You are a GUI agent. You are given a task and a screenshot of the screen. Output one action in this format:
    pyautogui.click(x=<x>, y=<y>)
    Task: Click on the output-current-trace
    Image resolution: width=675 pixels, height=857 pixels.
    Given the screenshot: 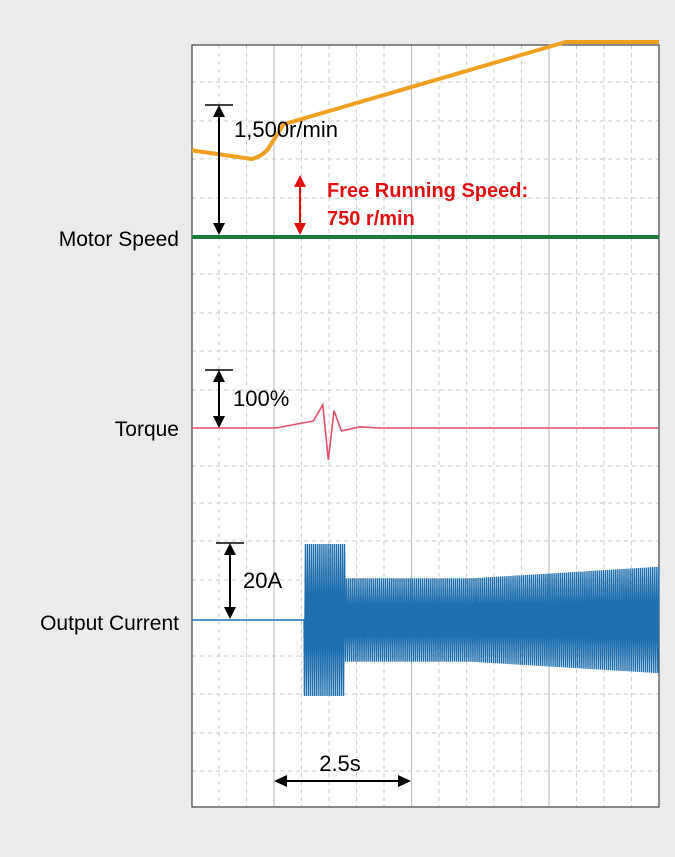 What is the action you would take?
    pyautogui.click(x=426, y=620)
    